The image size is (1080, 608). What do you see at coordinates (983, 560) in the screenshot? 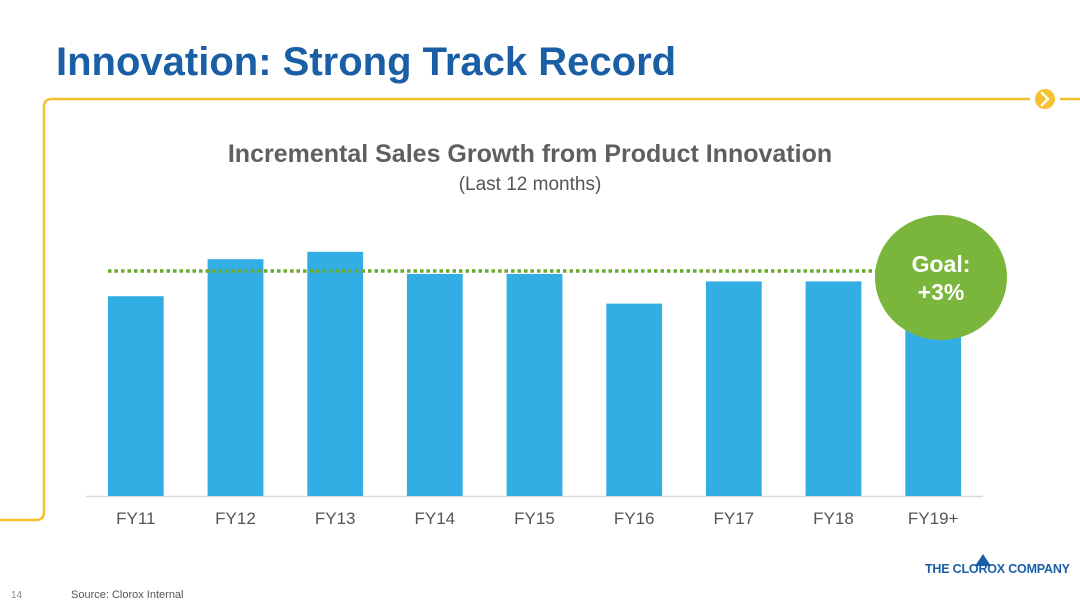
I see `logo-mark` at bounding box center [983, 560].